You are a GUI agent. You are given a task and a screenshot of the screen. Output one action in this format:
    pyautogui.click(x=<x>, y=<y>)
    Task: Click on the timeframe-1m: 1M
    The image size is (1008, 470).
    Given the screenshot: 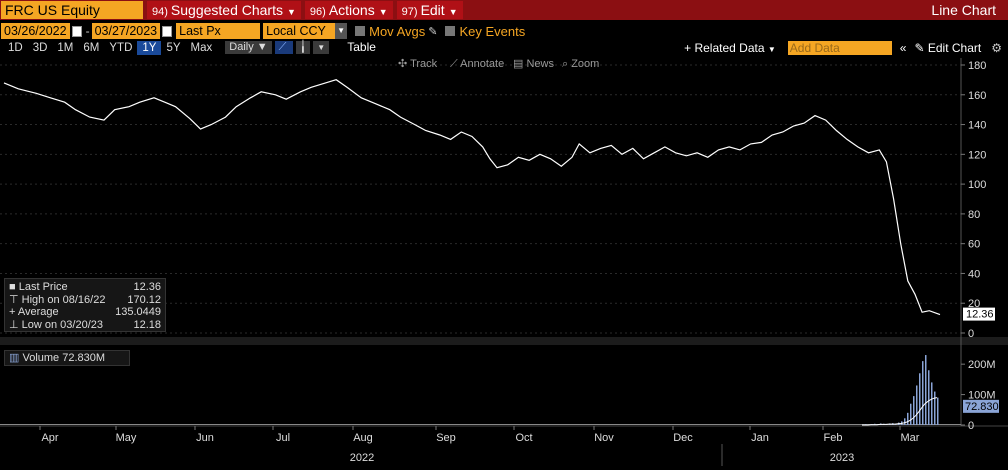 What is the action you would take?
    pyautogui.click(x=65, y=47)
    